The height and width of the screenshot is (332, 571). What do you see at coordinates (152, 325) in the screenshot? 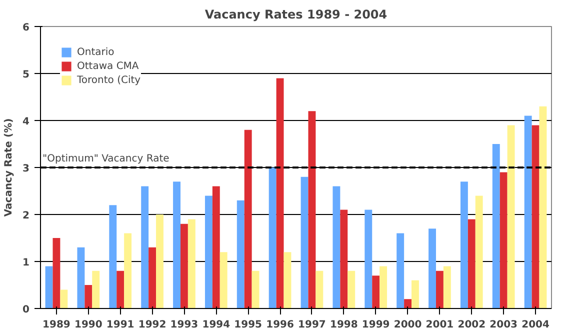
I see `x-tick-label: 1992` at bounding box center [152, 325].